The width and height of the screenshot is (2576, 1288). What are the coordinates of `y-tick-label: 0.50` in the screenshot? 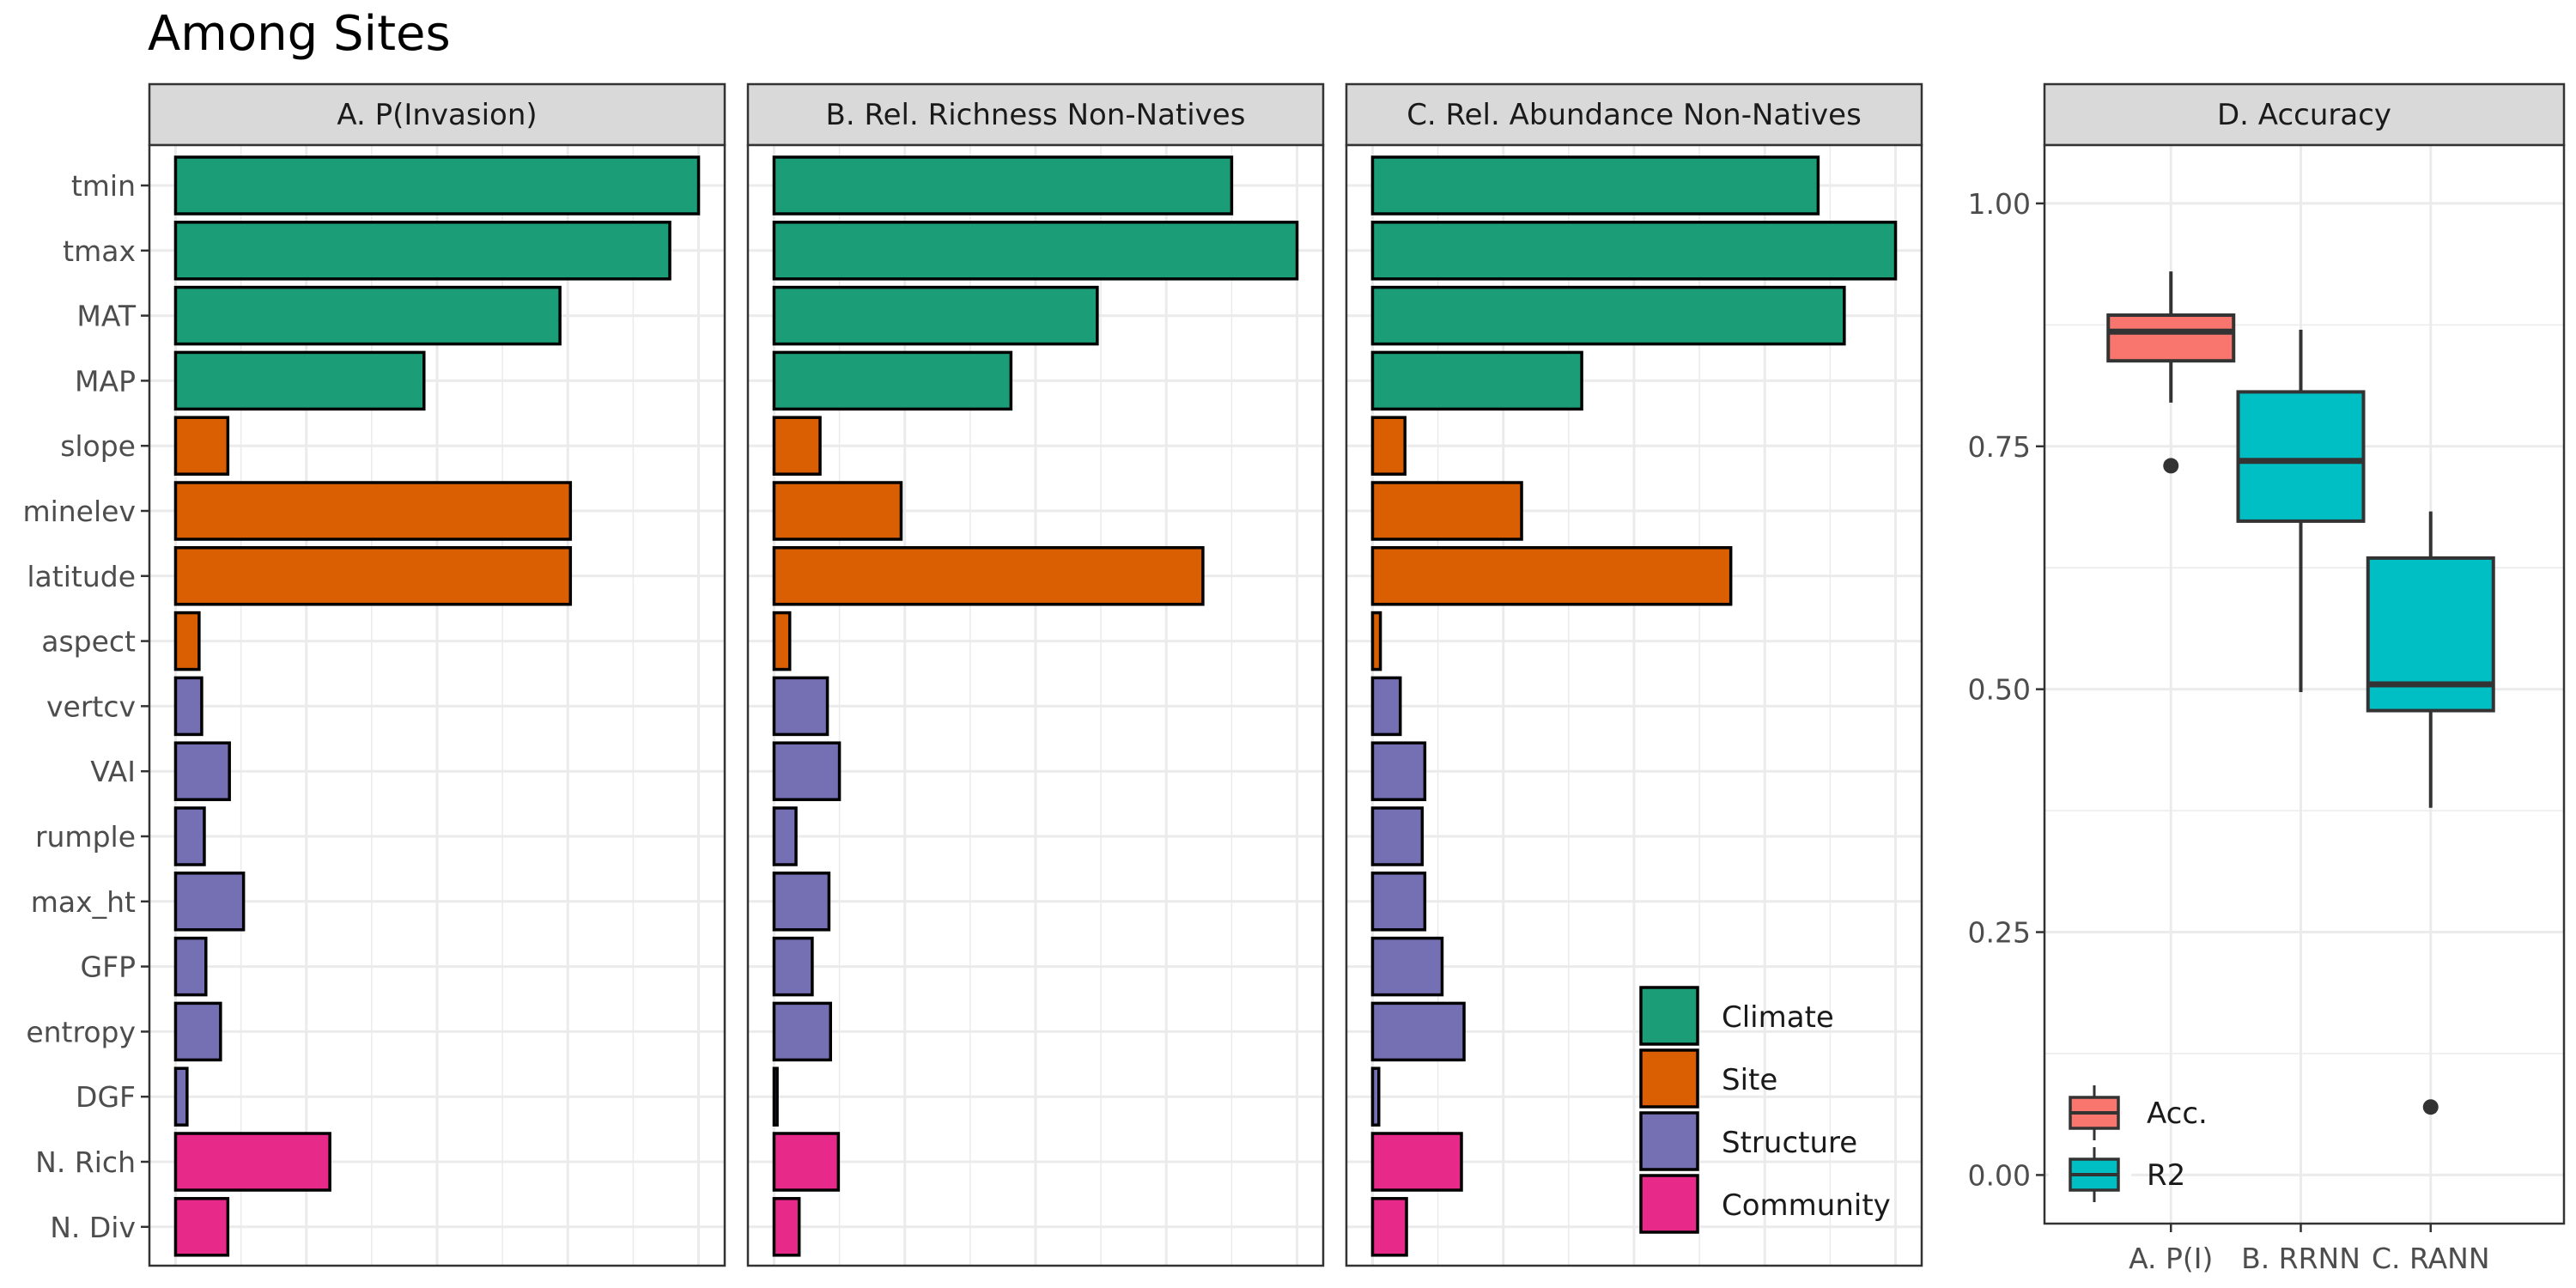 It's located at (1999, 690).